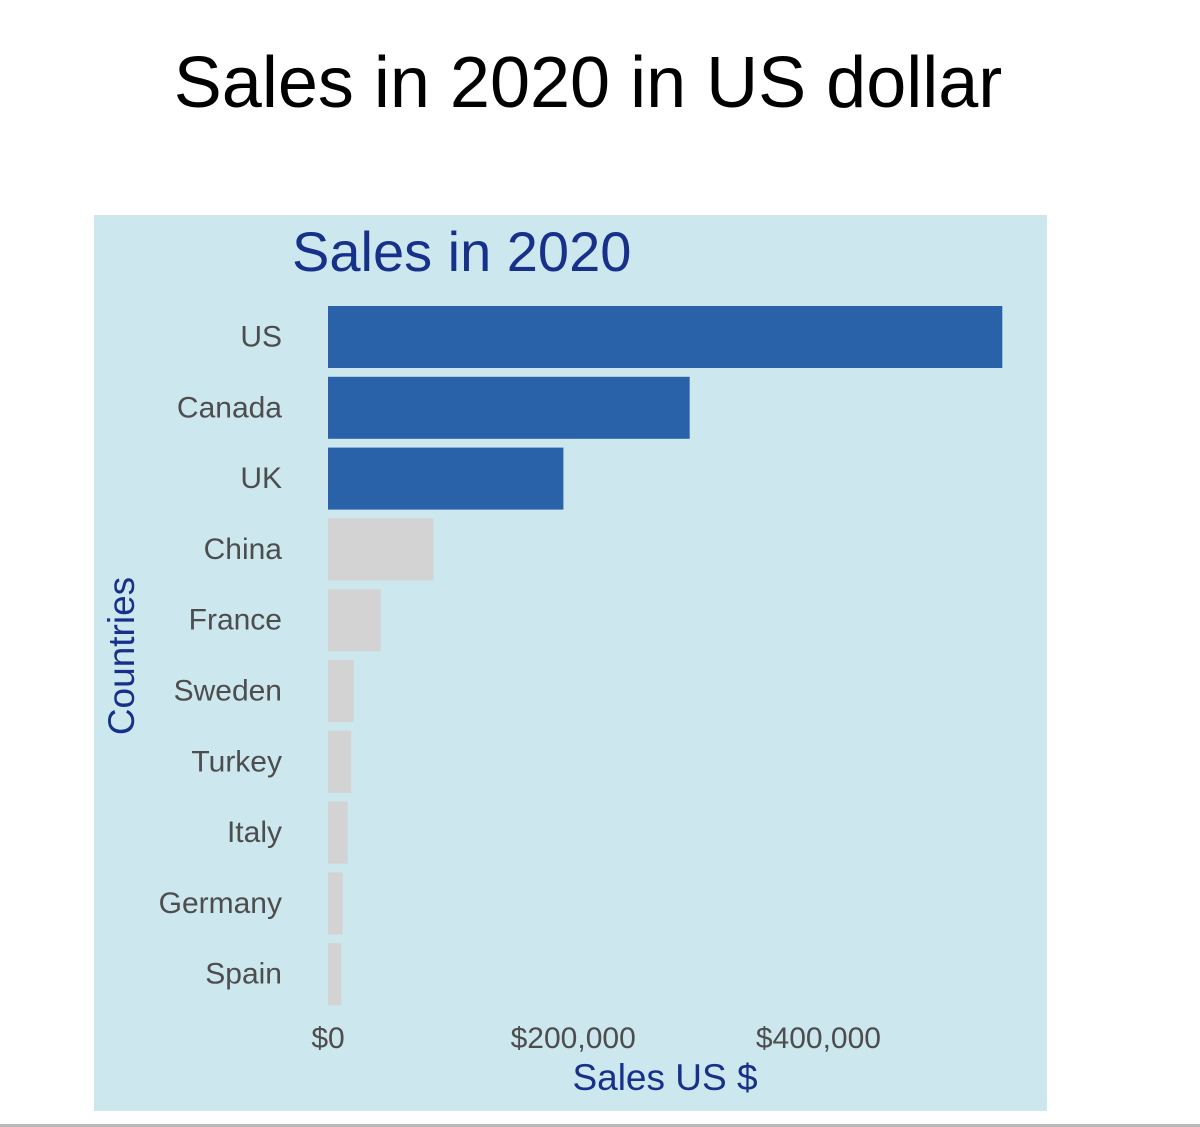 The image size is (1200, 1127). Describe the element at coordinates (340, 761) in the screenshot. I see `bar-turkey` at that location.